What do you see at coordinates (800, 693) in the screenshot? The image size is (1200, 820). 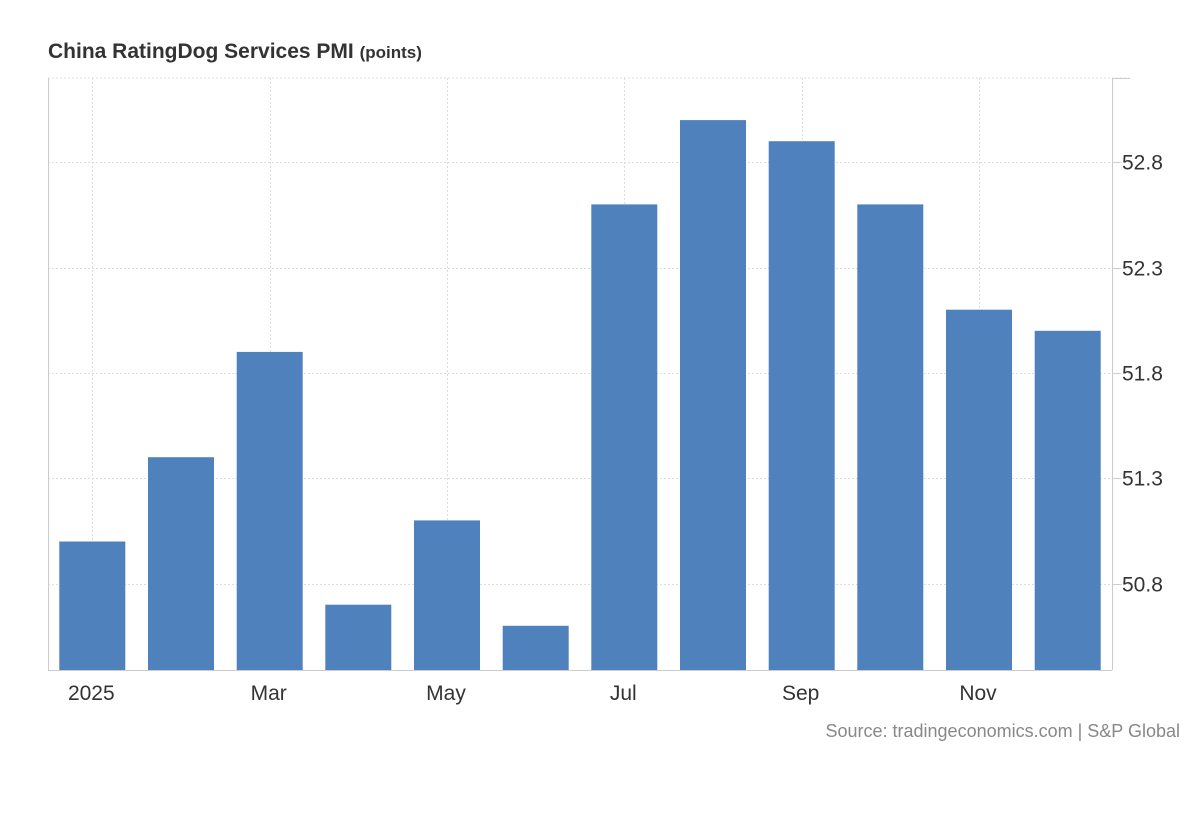 I see `x-tick-label: Sep` at bounding box center [800, 693].